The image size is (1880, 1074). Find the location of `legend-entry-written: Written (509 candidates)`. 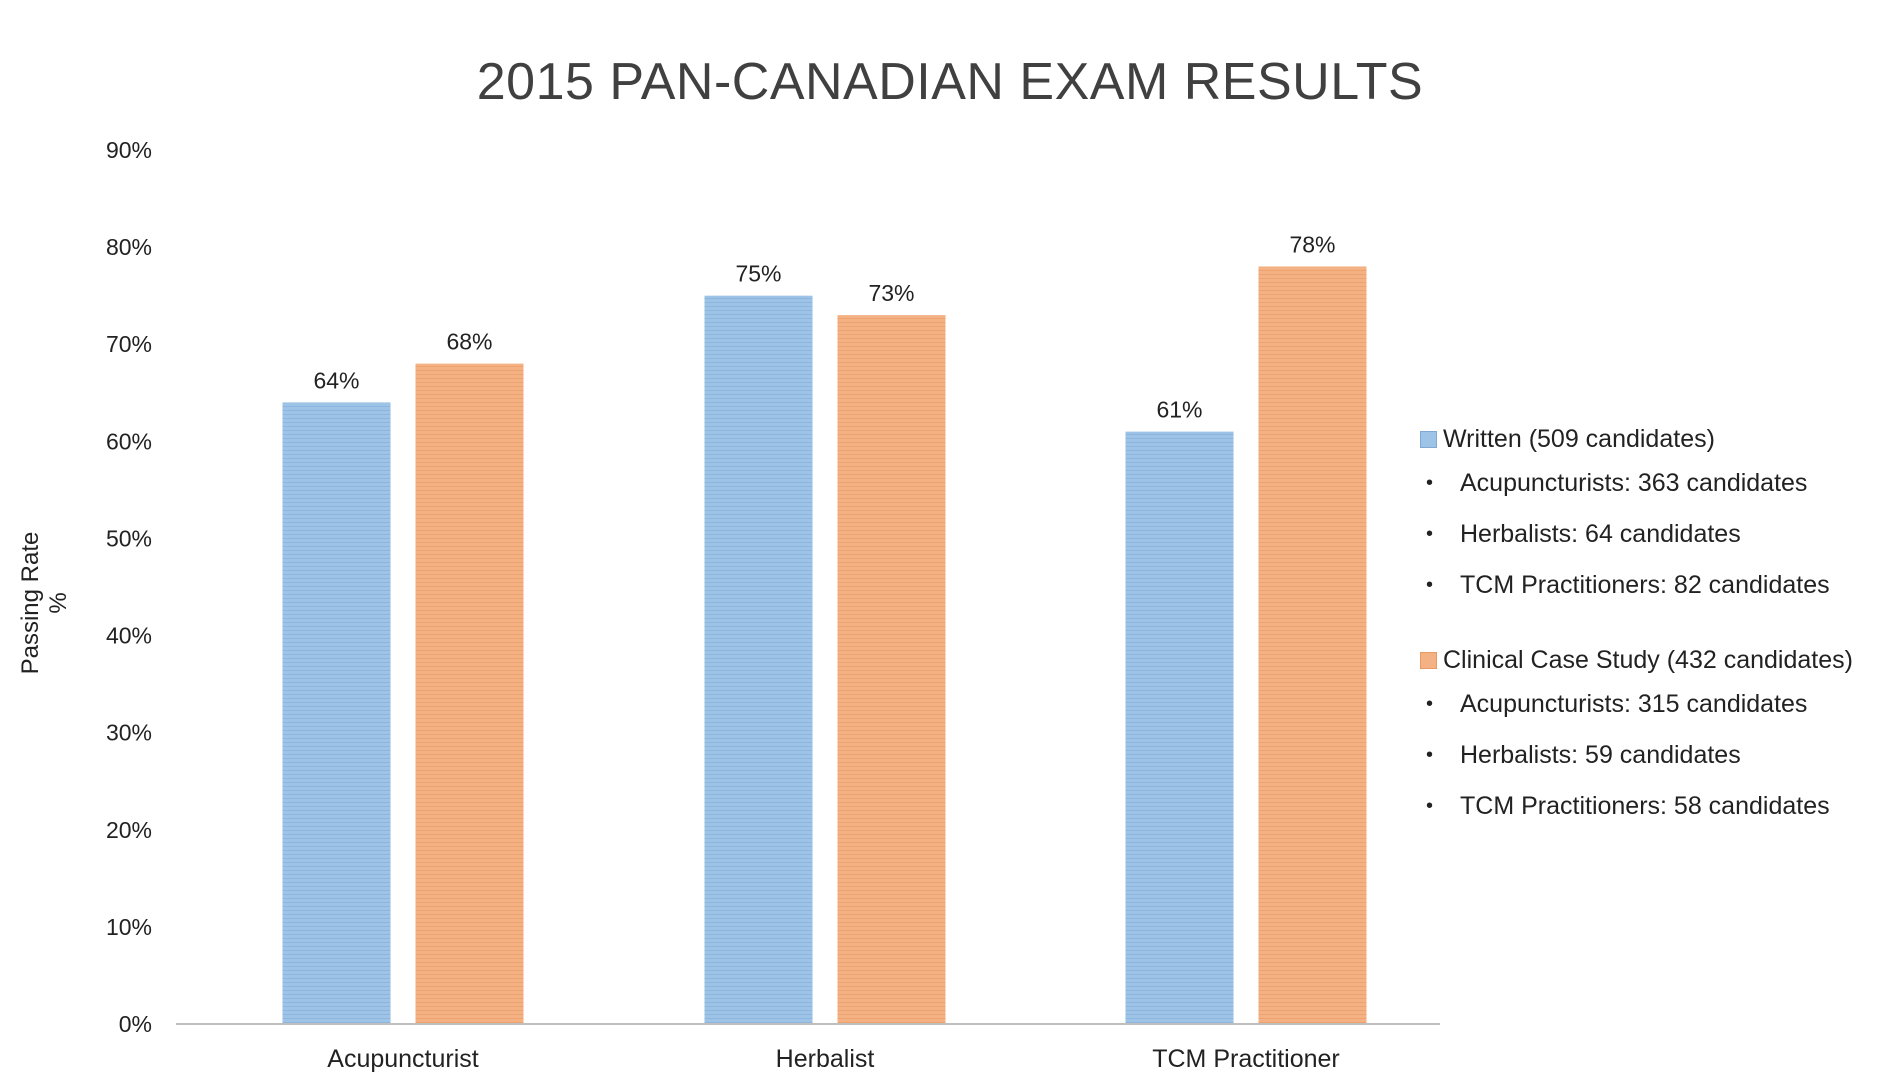

legend-entry-written: Written (509 candidates) is located at coordinates (1650, 439).